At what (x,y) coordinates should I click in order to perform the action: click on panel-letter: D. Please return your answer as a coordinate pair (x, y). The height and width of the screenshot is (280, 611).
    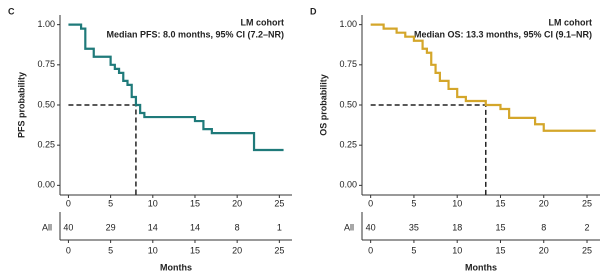
    Looking at the image, I should click on (313, 11).